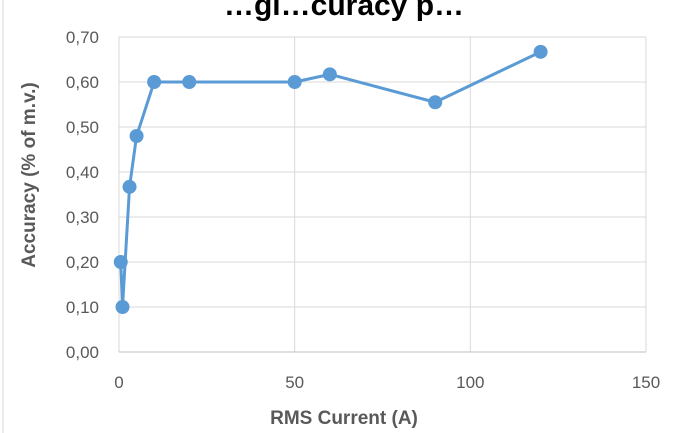  What do you see at coordinates (82, 82) in the screenshot?
I see `y-tick-label: 0,60` at bounding box center [82, 82].